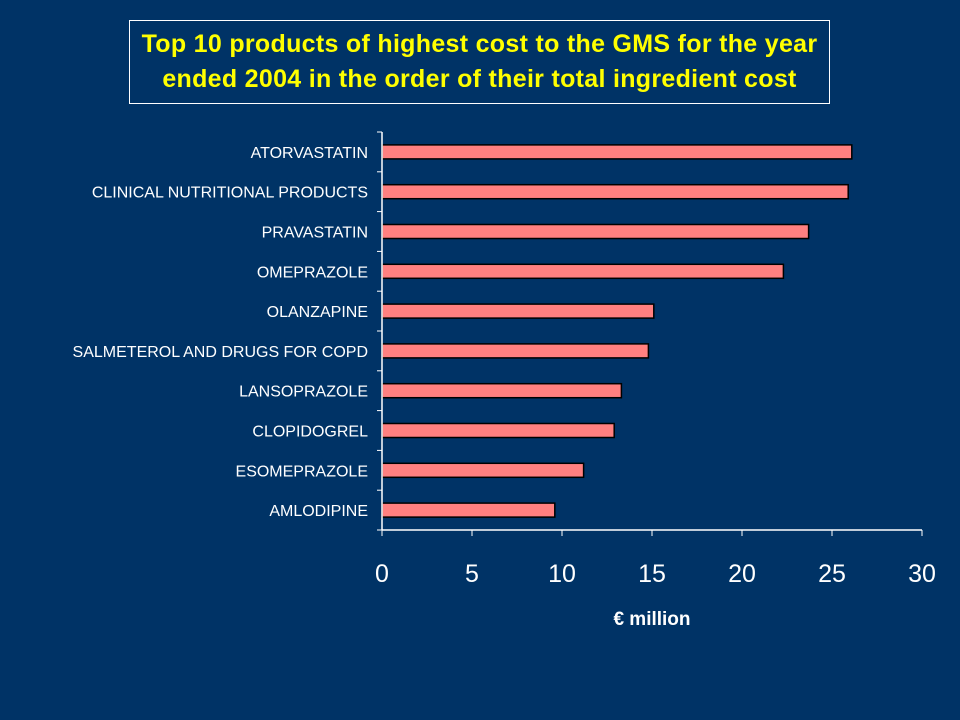 The image size is (960, 720). What do you see at coordinates (595, 231) in the screenshot?
I see `bar-pravastatin` at bounding box center [595, 231].